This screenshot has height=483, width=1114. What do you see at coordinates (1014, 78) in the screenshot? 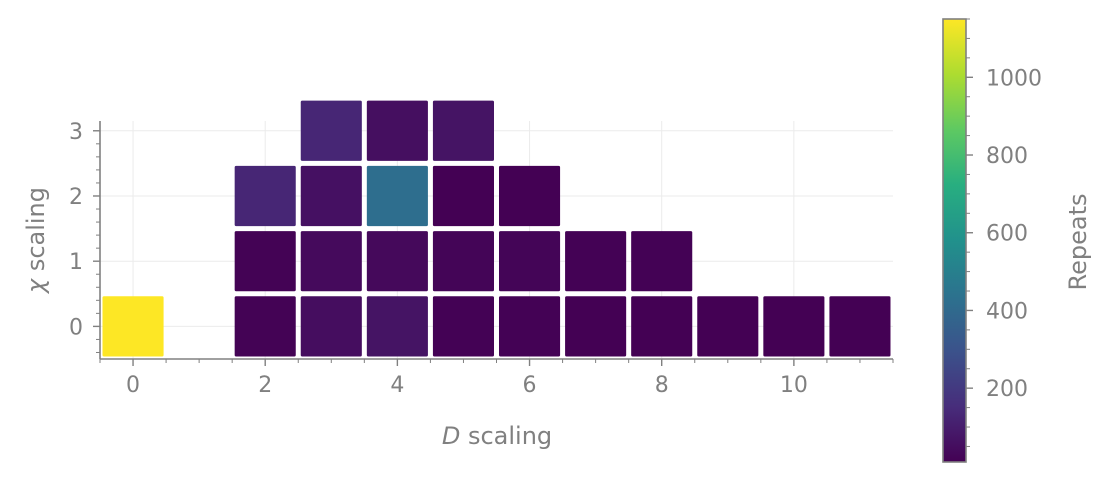
I see `colorbar-tick-label: 1000` at bounding box center [1014, 78].